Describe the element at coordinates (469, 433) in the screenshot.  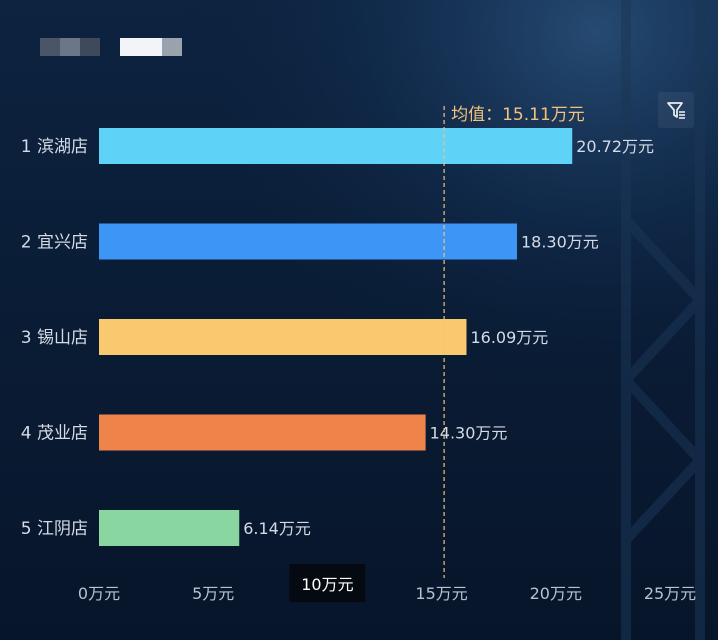
I see `value-label: 14.30万元` at that location.